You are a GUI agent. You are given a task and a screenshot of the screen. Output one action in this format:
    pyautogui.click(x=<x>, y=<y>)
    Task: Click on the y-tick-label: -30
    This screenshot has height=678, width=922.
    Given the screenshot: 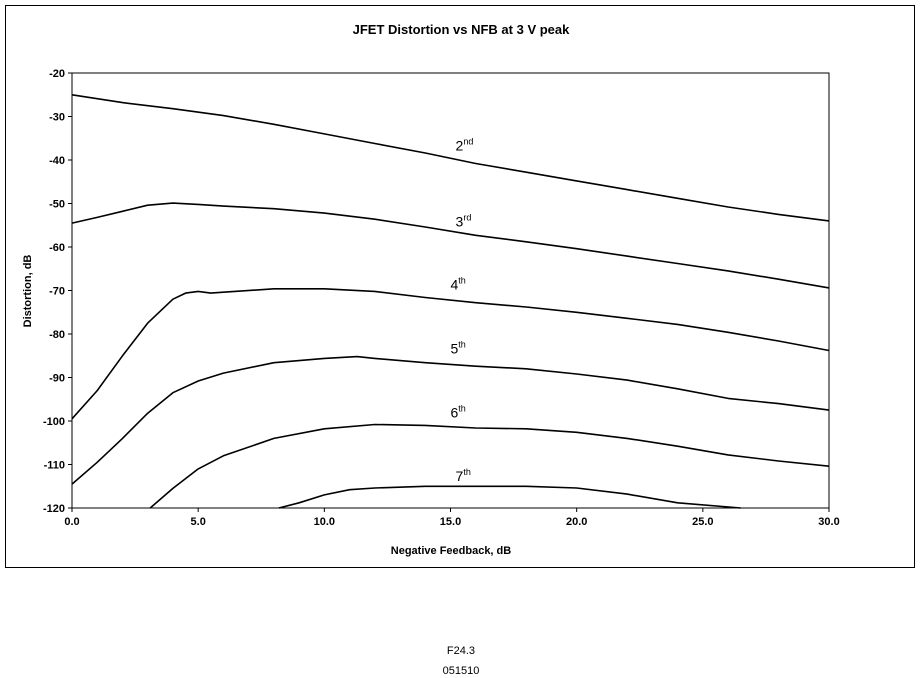 What is the action you would take?
    pyautogui.click(x=57, y=118)
    